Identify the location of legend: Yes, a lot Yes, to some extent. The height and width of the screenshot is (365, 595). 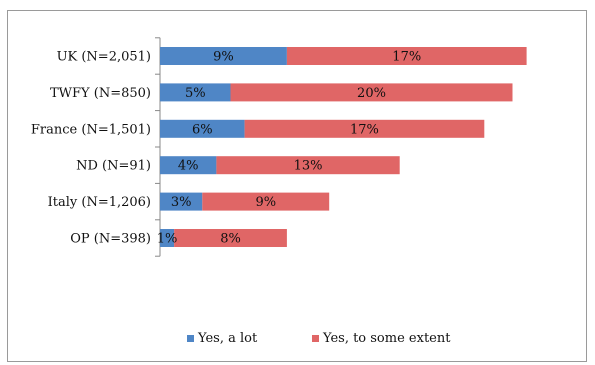
(319, 338).